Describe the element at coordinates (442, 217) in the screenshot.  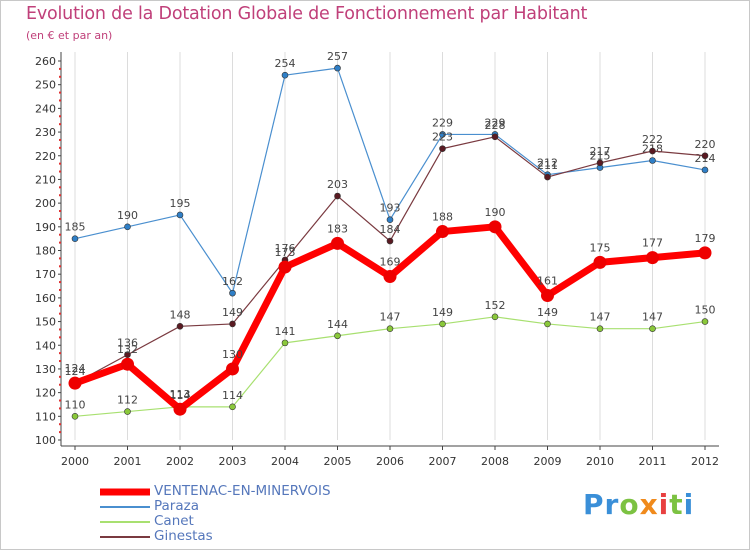
I see `data-label-ventenac: 188` at that location.